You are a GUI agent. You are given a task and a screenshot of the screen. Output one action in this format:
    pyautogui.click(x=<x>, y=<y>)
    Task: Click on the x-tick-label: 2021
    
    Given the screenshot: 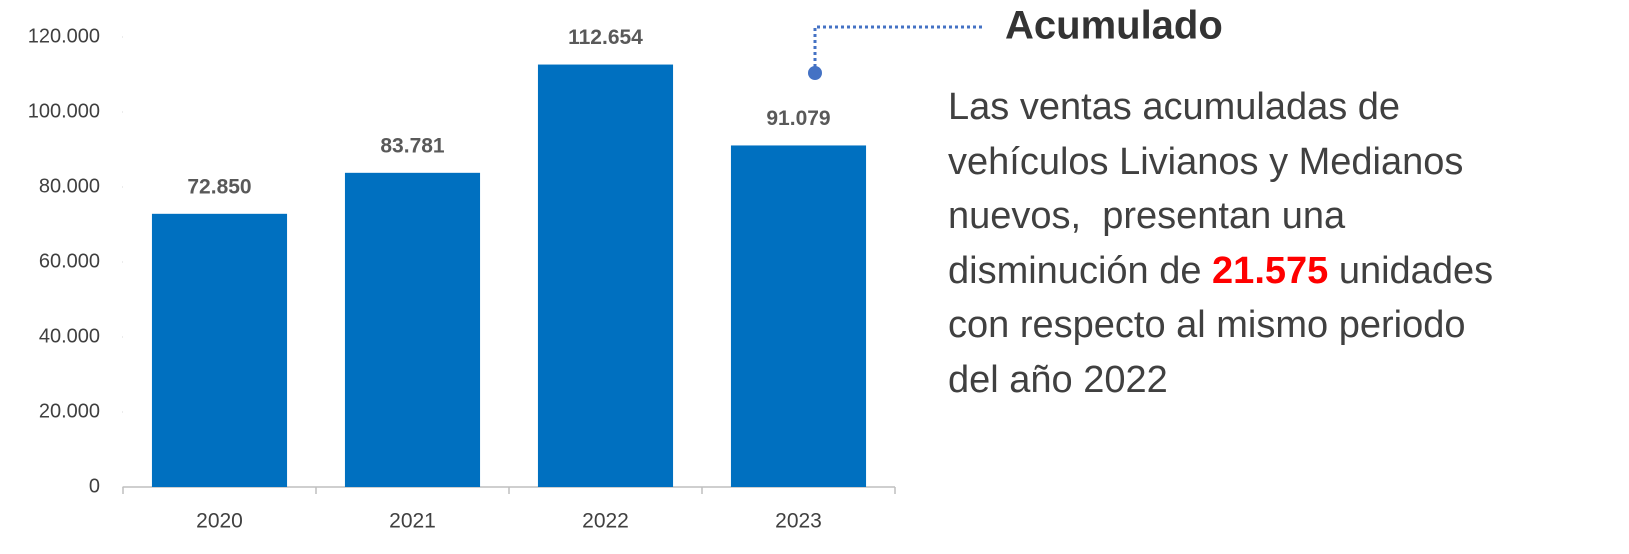 What is the action you would take?
    pyautogui.click(x=412, y=521)
    